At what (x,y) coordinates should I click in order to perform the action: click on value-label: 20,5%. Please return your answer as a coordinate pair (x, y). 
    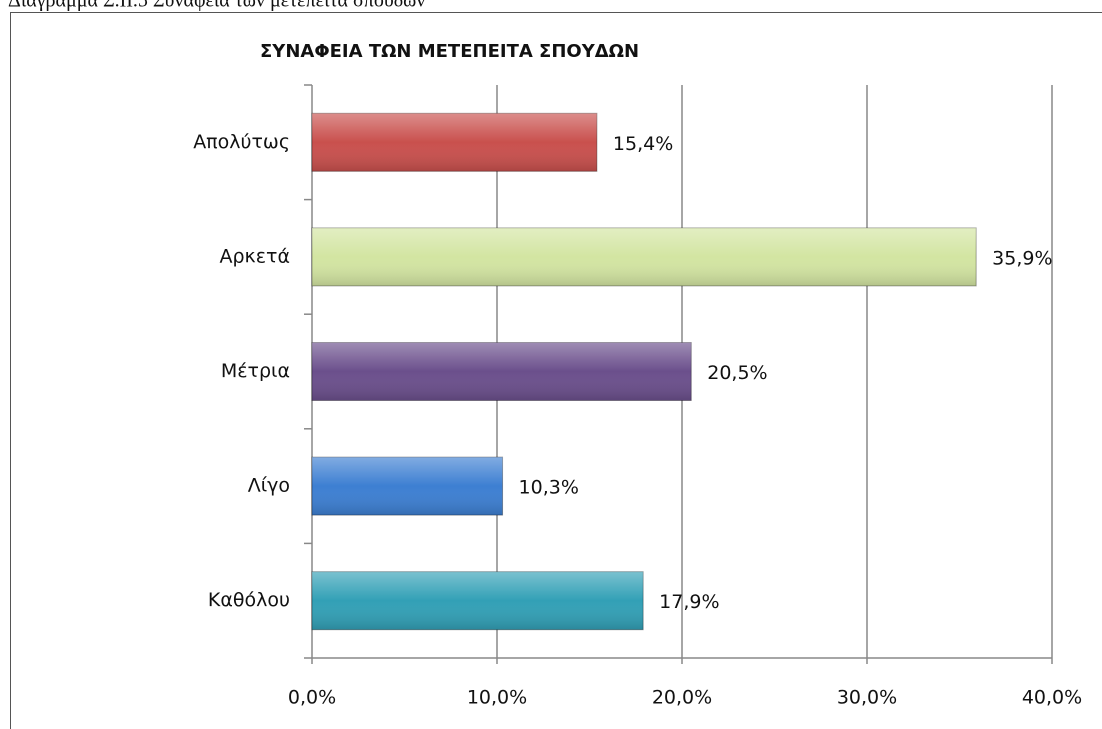
    Looking at the image, I should click on (737, 373).